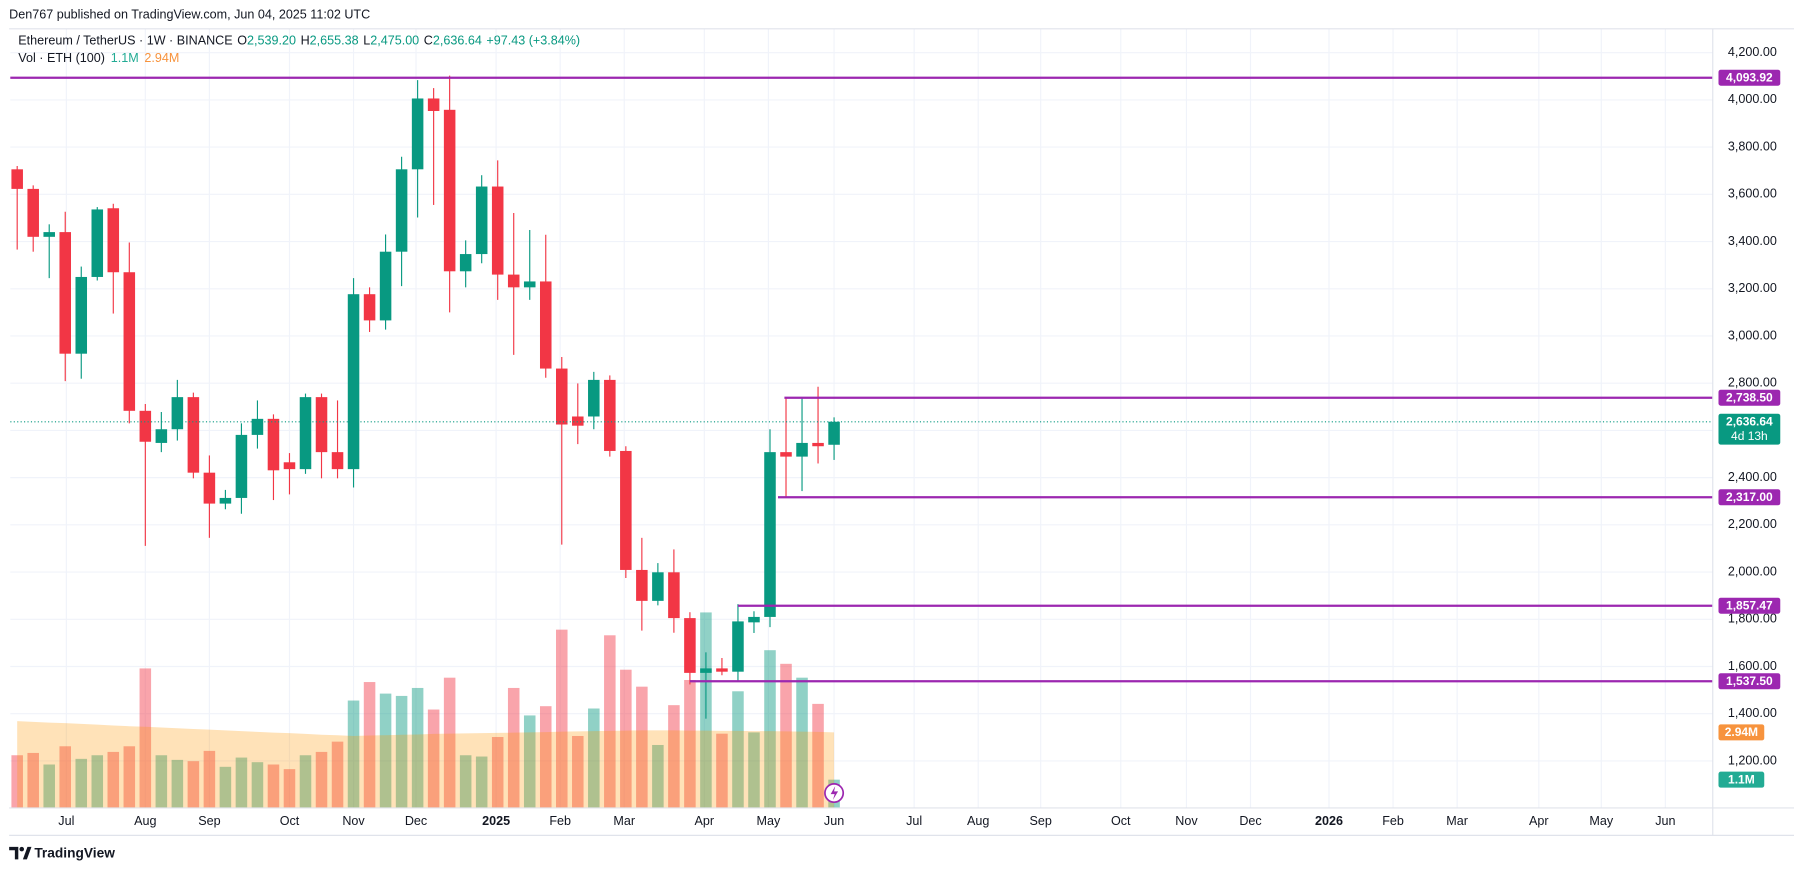 Image resolution: width=1794 pixels, height=871 pixels. I want to click on legend-value: 2,636.64, so click(457, 41).